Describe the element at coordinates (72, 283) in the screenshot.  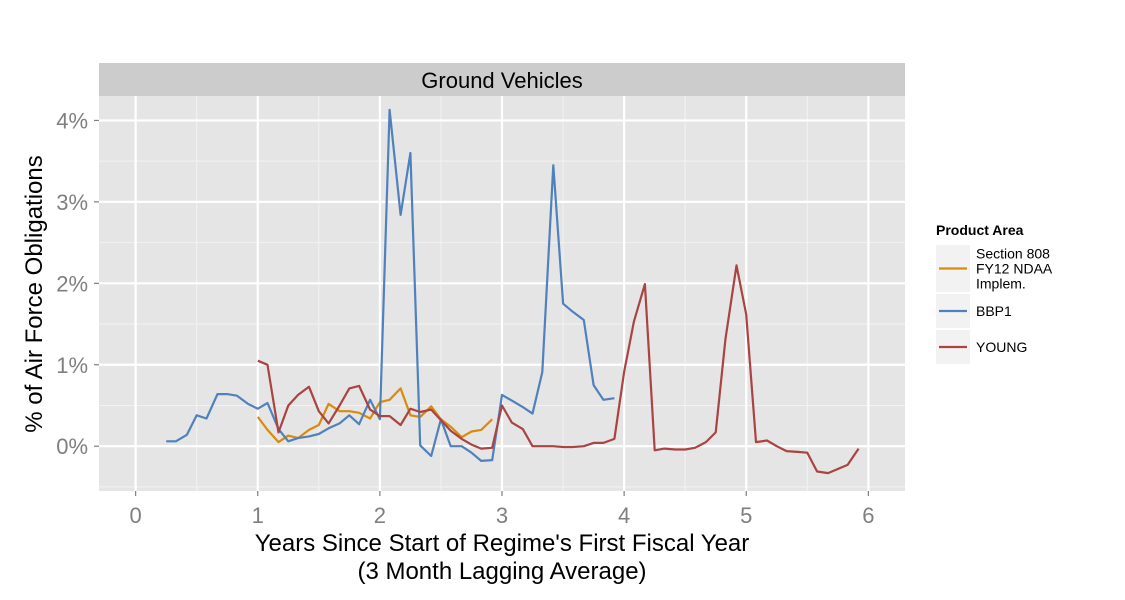
I see `y-tick-label: 2%` at that location.